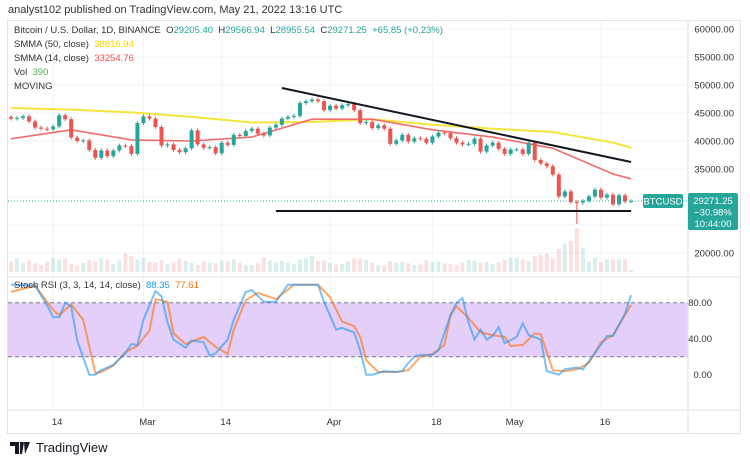  What do you see at coordinates (31, 72) in the screenshot?
I see `legend-volume: Vol 390` at bounding box center [31, 72].